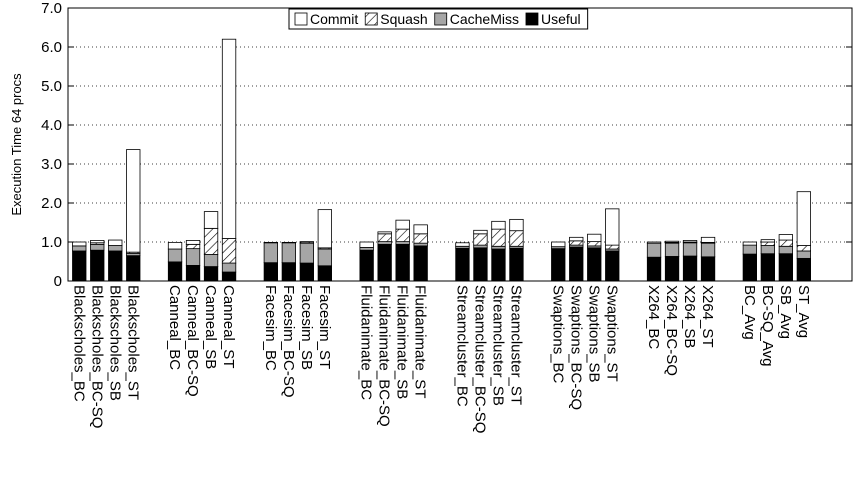  I want to click on y-tick-label: 2.0, so click(51, 203).